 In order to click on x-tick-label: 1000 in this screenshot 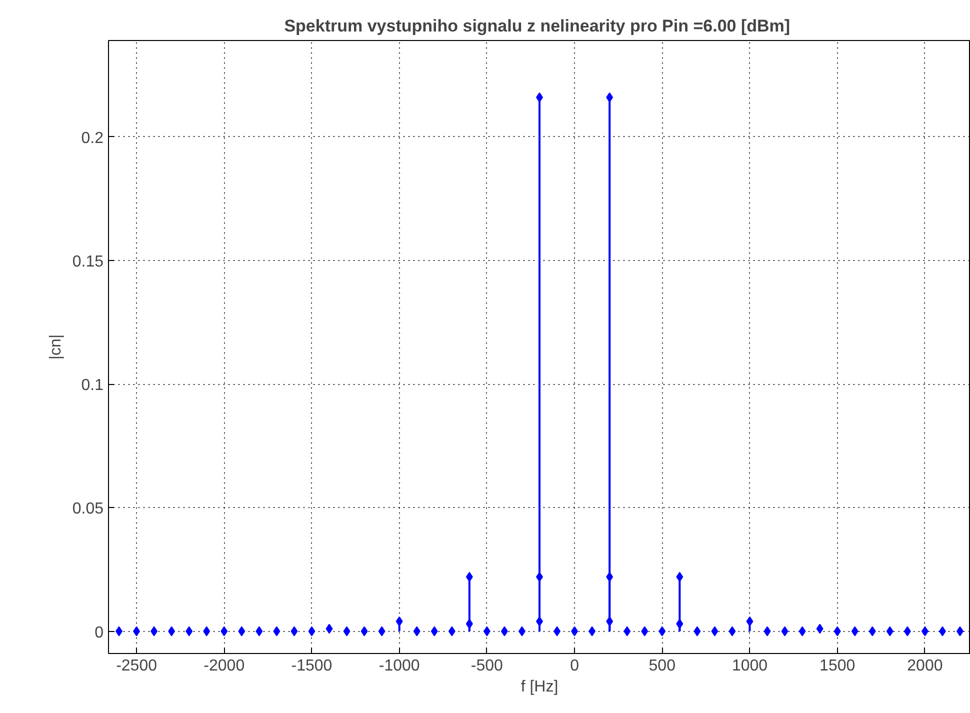, I will do `click(750, 666)`.